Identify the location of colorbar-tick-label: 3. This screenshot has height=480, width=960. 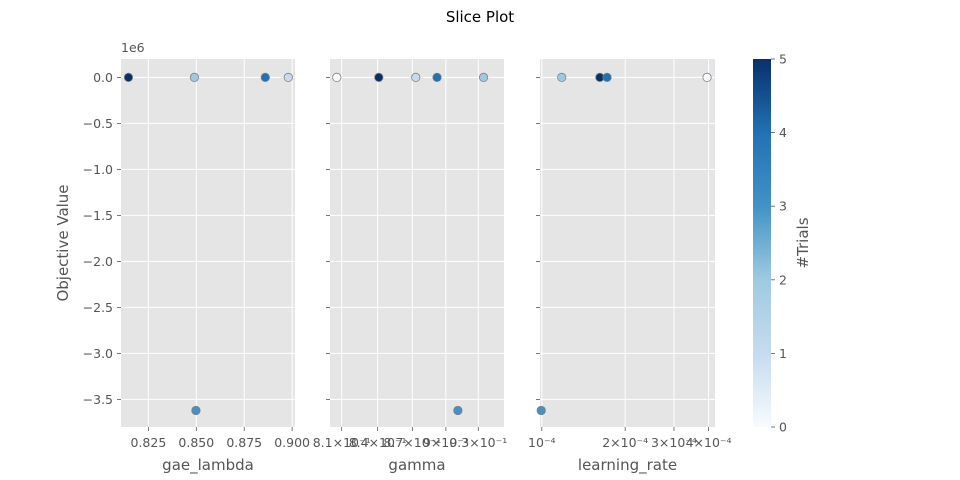
(783, 206).